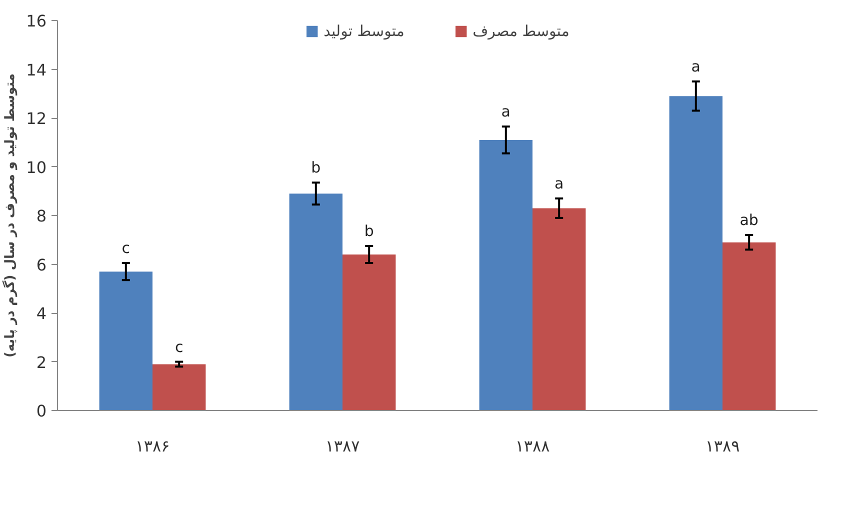  What do you see at coordinates (36, 70) in the screenshot?
I see `y-tick-label: 14` at bounding box center [36, 70].